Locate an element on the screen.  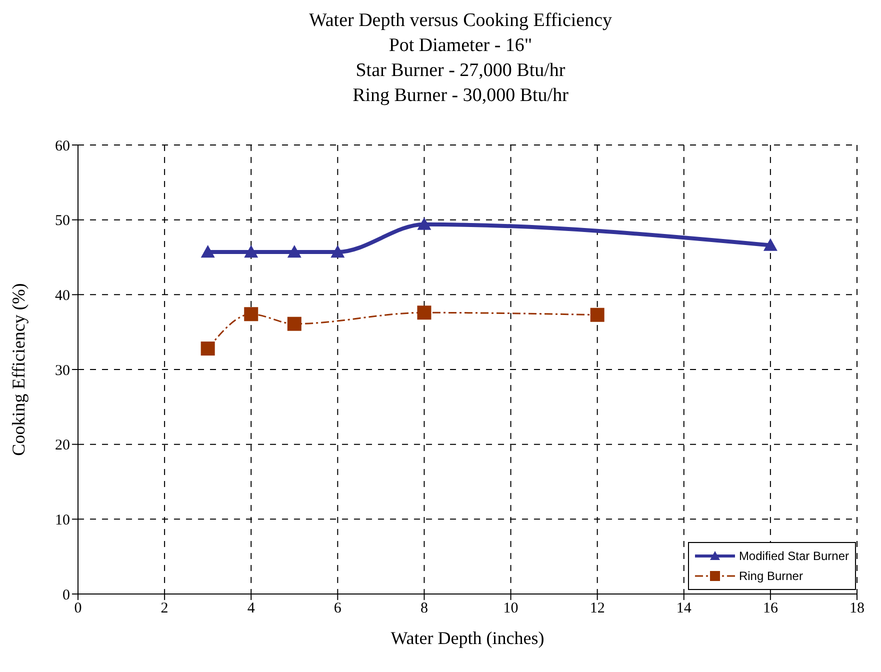
y-tick-label: 50 is located at coordinates (62, 221).